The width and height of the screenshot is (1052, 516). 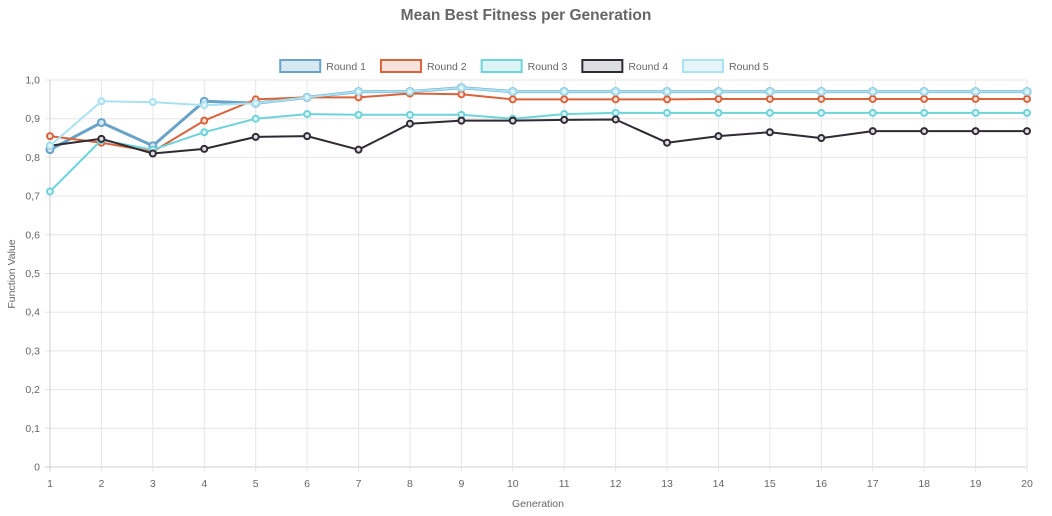 What do you see at coordinates (423, 66) in the screenshot?
I see `legend-item-round-2: Round 2` at bounding box center [423, 66].